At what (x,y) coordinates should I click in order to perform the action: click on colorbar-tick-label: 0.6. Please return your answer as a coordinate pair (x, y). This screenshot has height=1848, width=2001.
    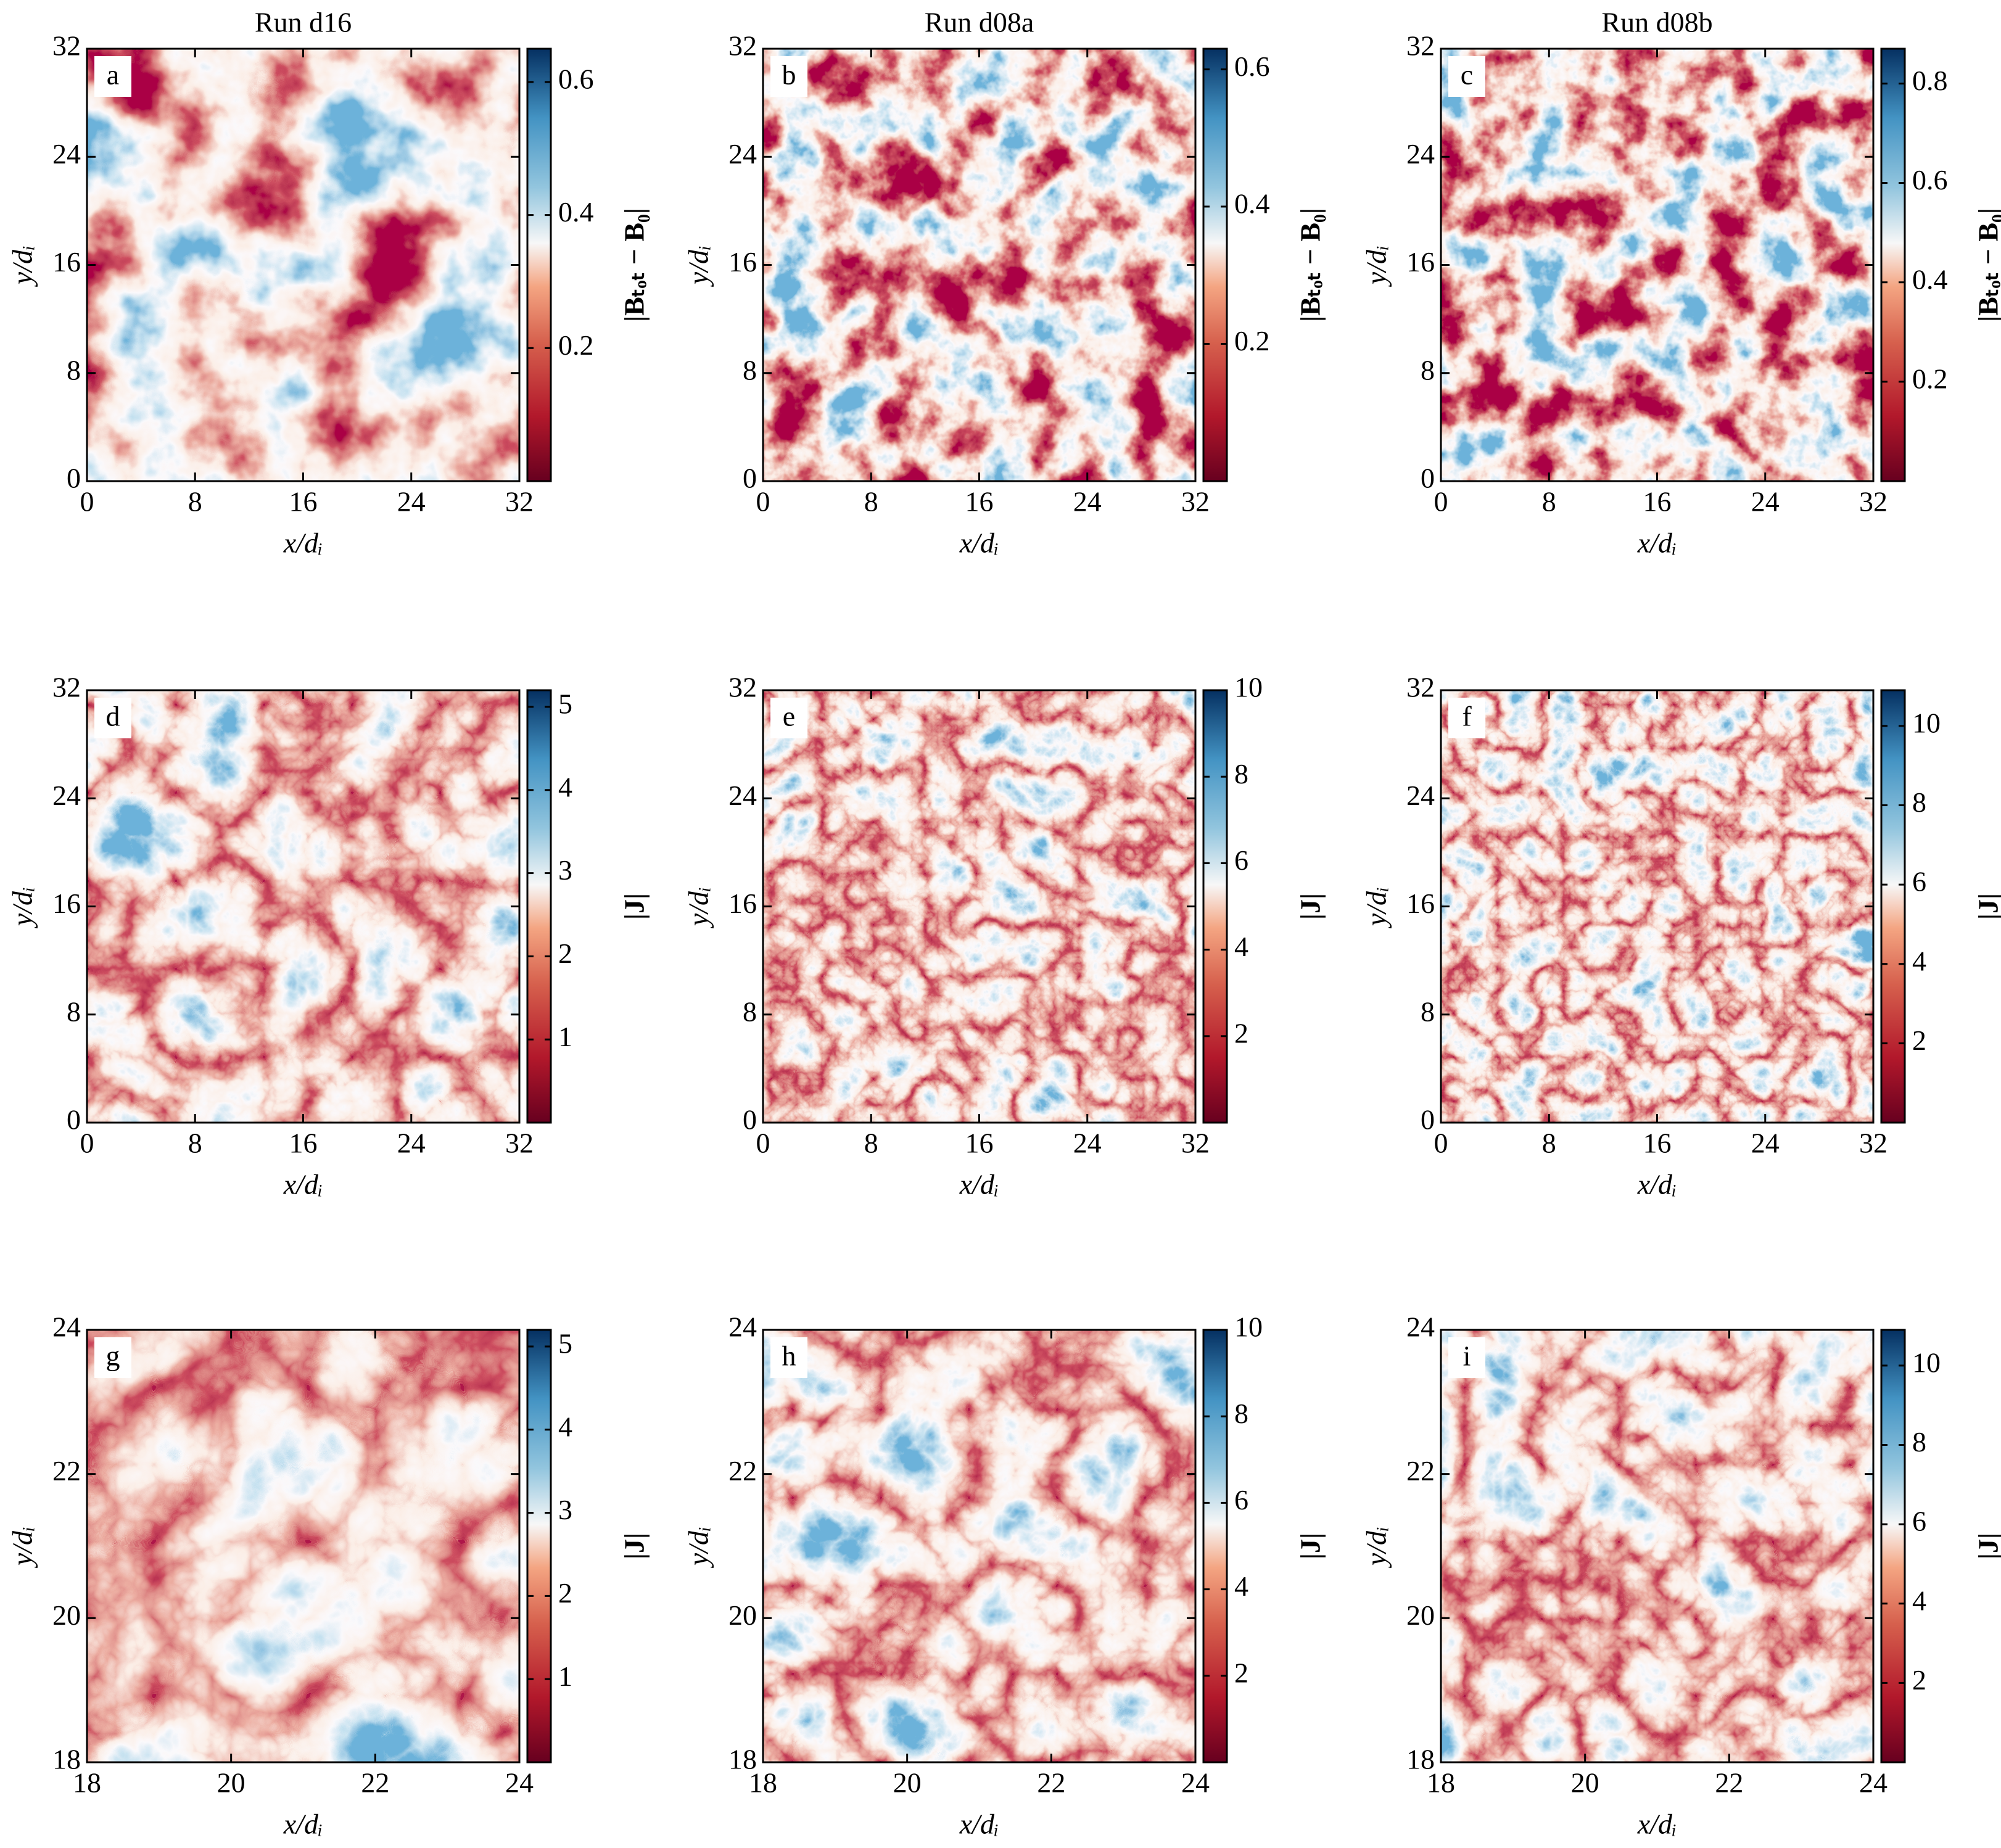
    Looking at the image, I should click on (1252, 66).